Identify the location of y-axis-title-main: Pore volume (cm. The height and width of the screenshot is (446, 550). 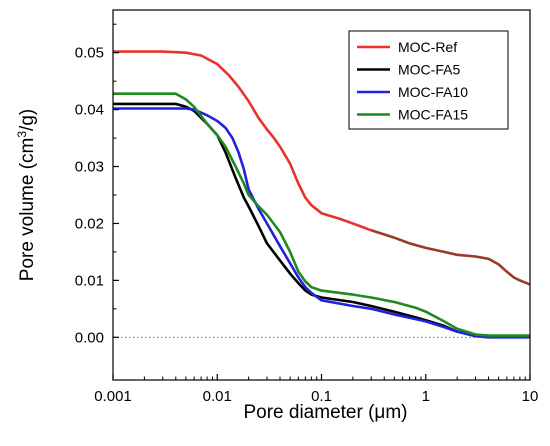
(27, 210).